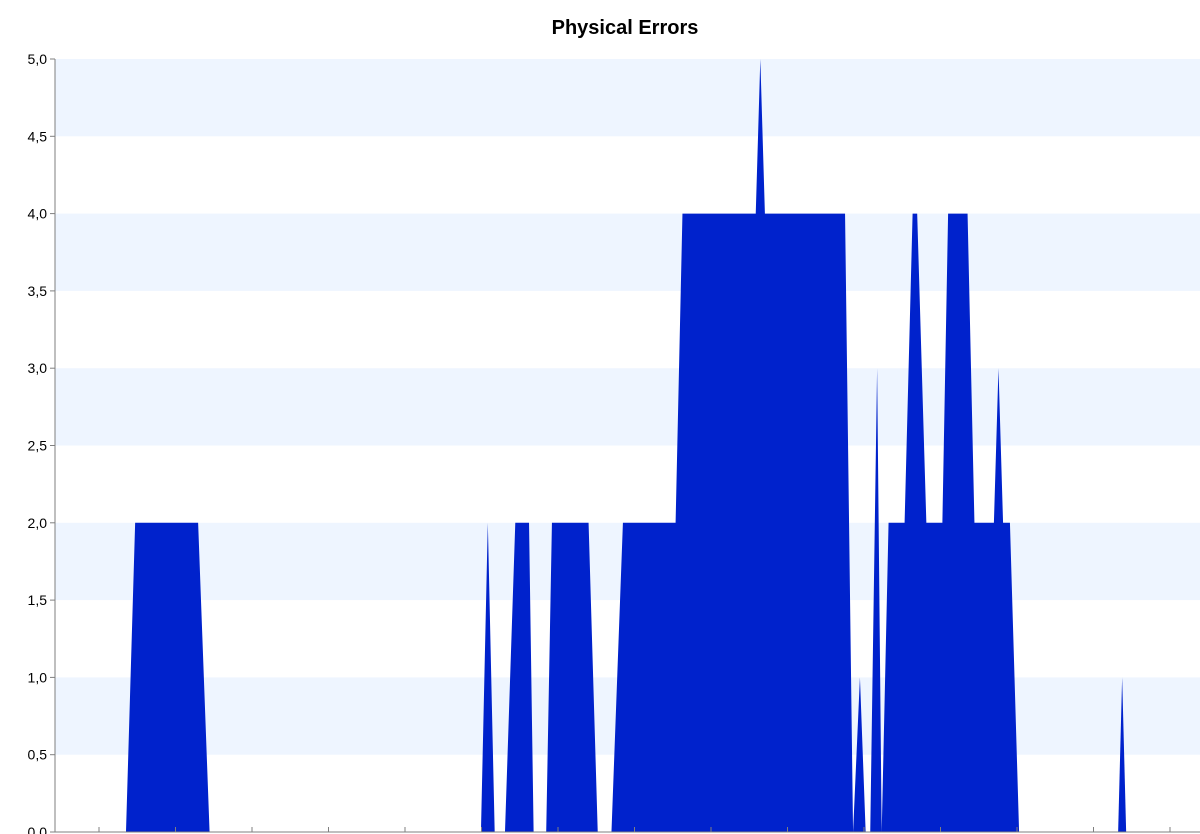  I want to click on y-tick-label: 1,0, so click(38, 677).